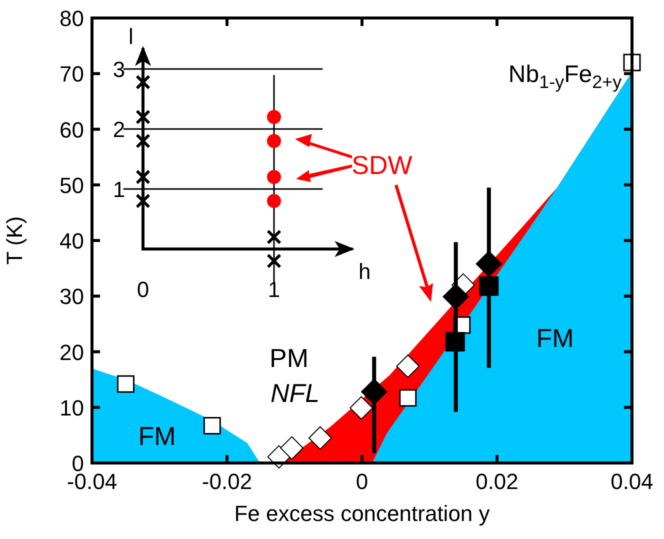 The height and width of the screenshot is (539, 664). What do you see at coordinates (119, 189) in the screenshot?
I see `y-tick-label: 1` at bounding box center [119, 189].